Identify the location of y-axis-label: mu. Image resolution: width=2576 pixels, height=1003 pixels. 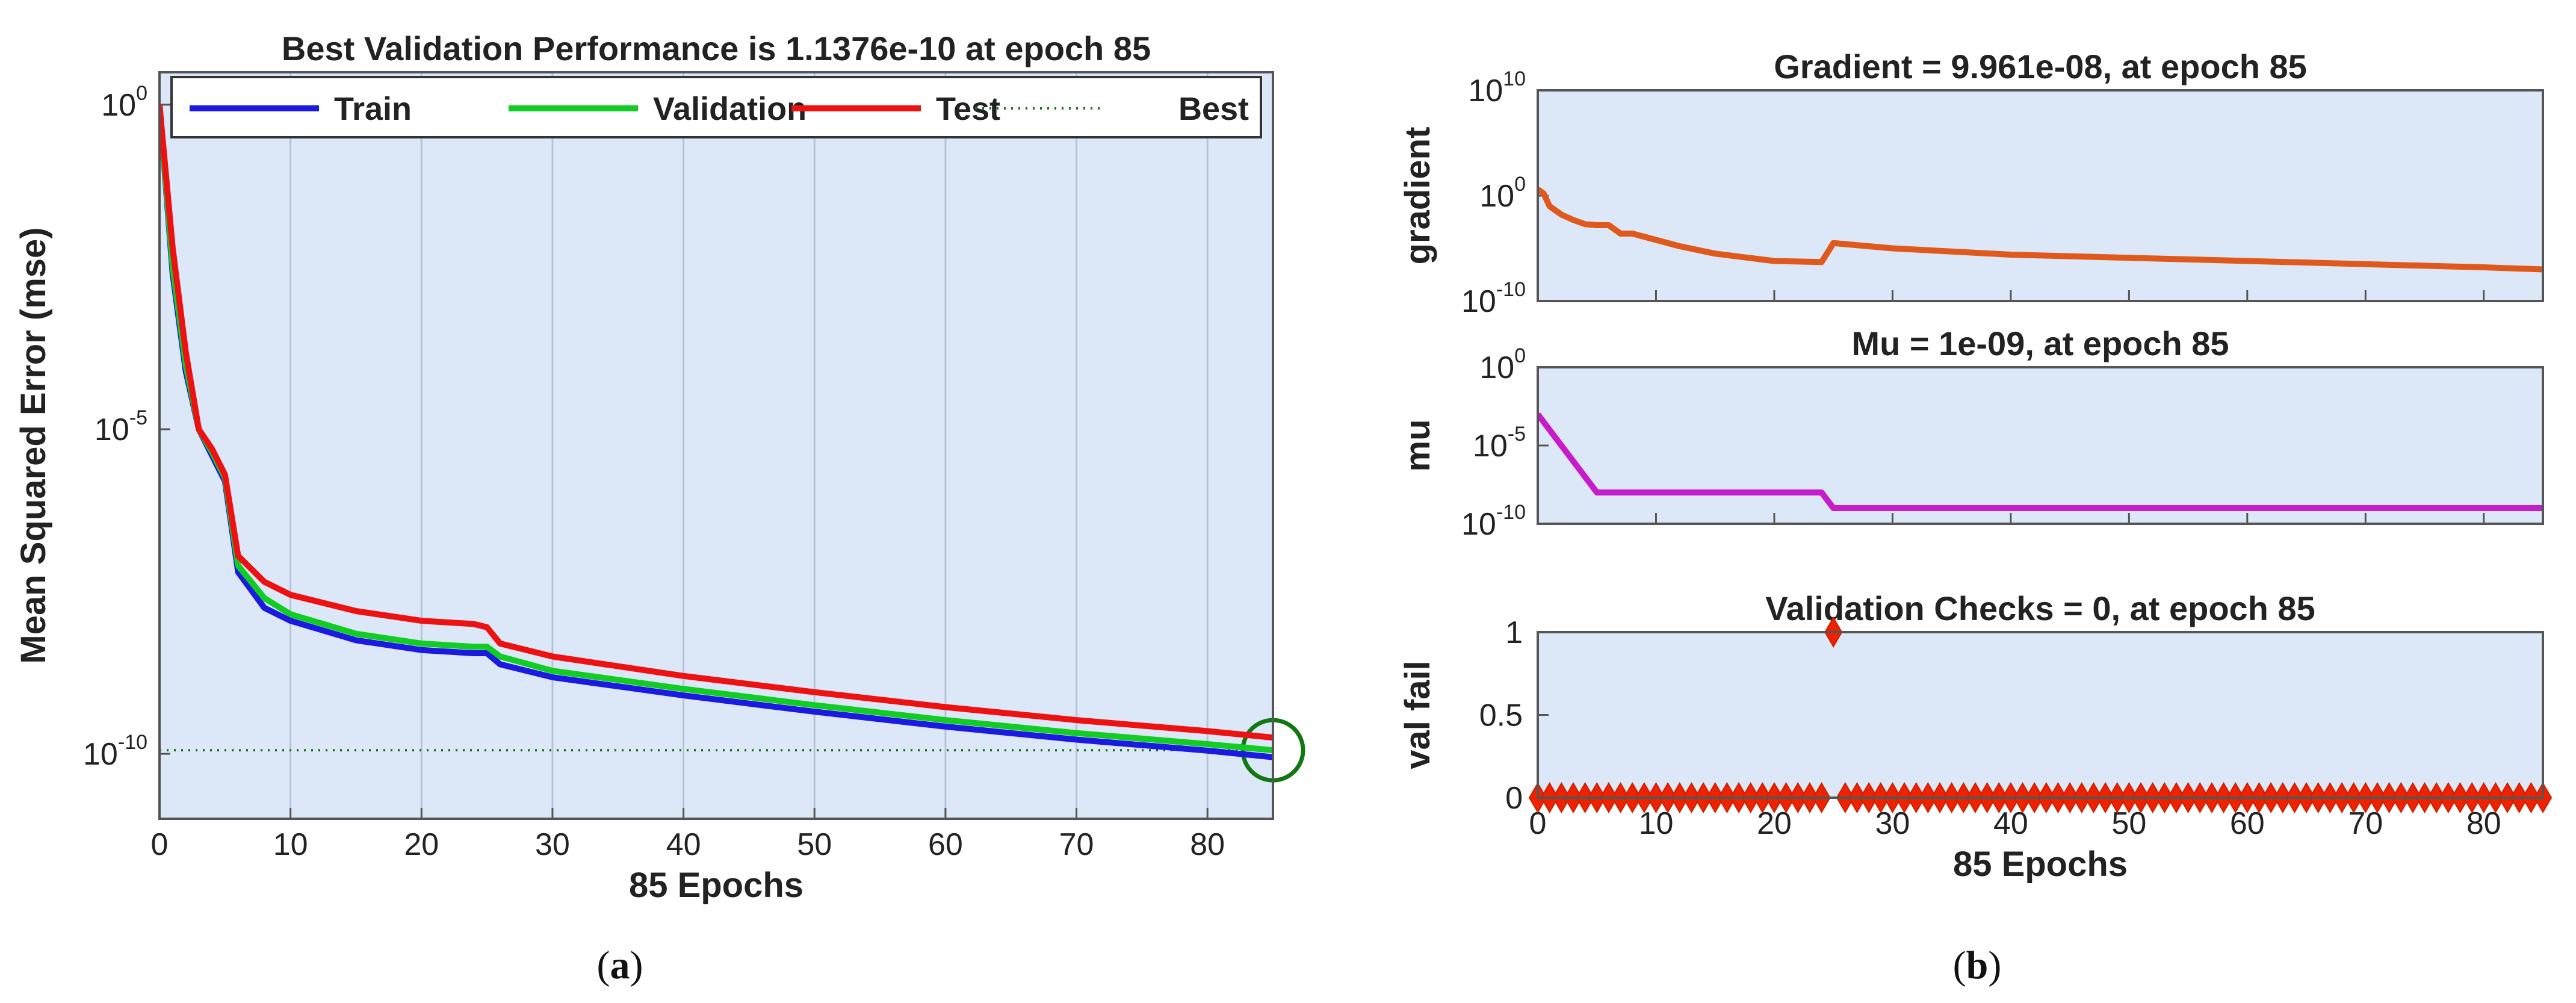
(1417, 446).